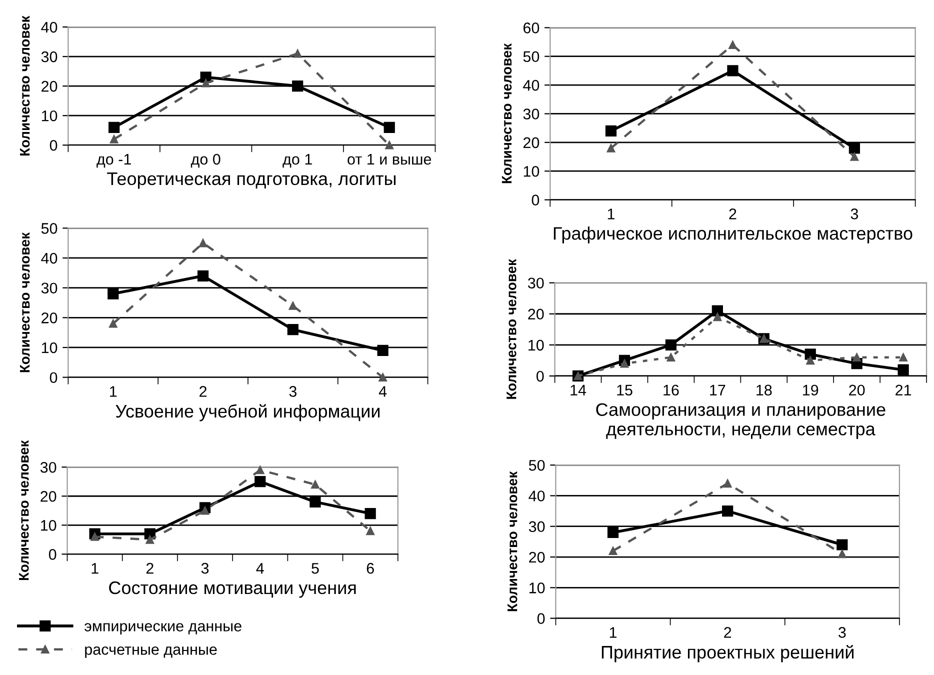  What do you see at coordinates (578, 390) in the screenshot?
I see `x-tick-label: 14` at bounding box center [578, 390].